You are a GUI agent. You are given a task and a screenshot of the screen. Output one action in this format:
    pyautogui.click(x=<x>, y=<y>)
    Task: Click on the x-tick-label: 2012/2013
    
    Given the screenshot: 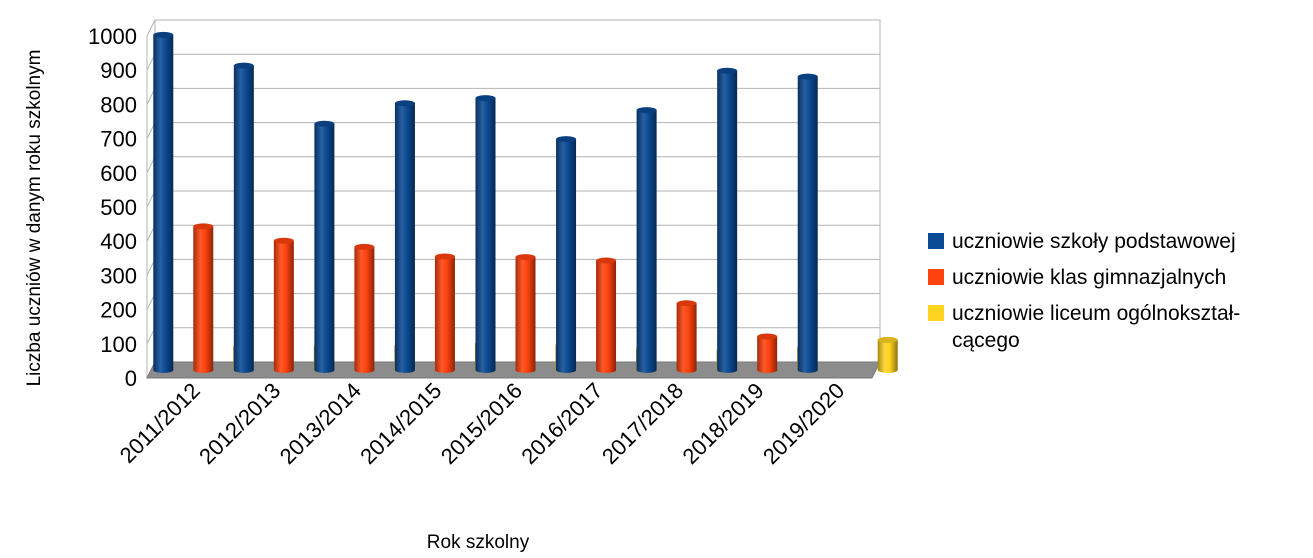 What is the action you would take?
    pyautogui.click(x=239, y=423)
    